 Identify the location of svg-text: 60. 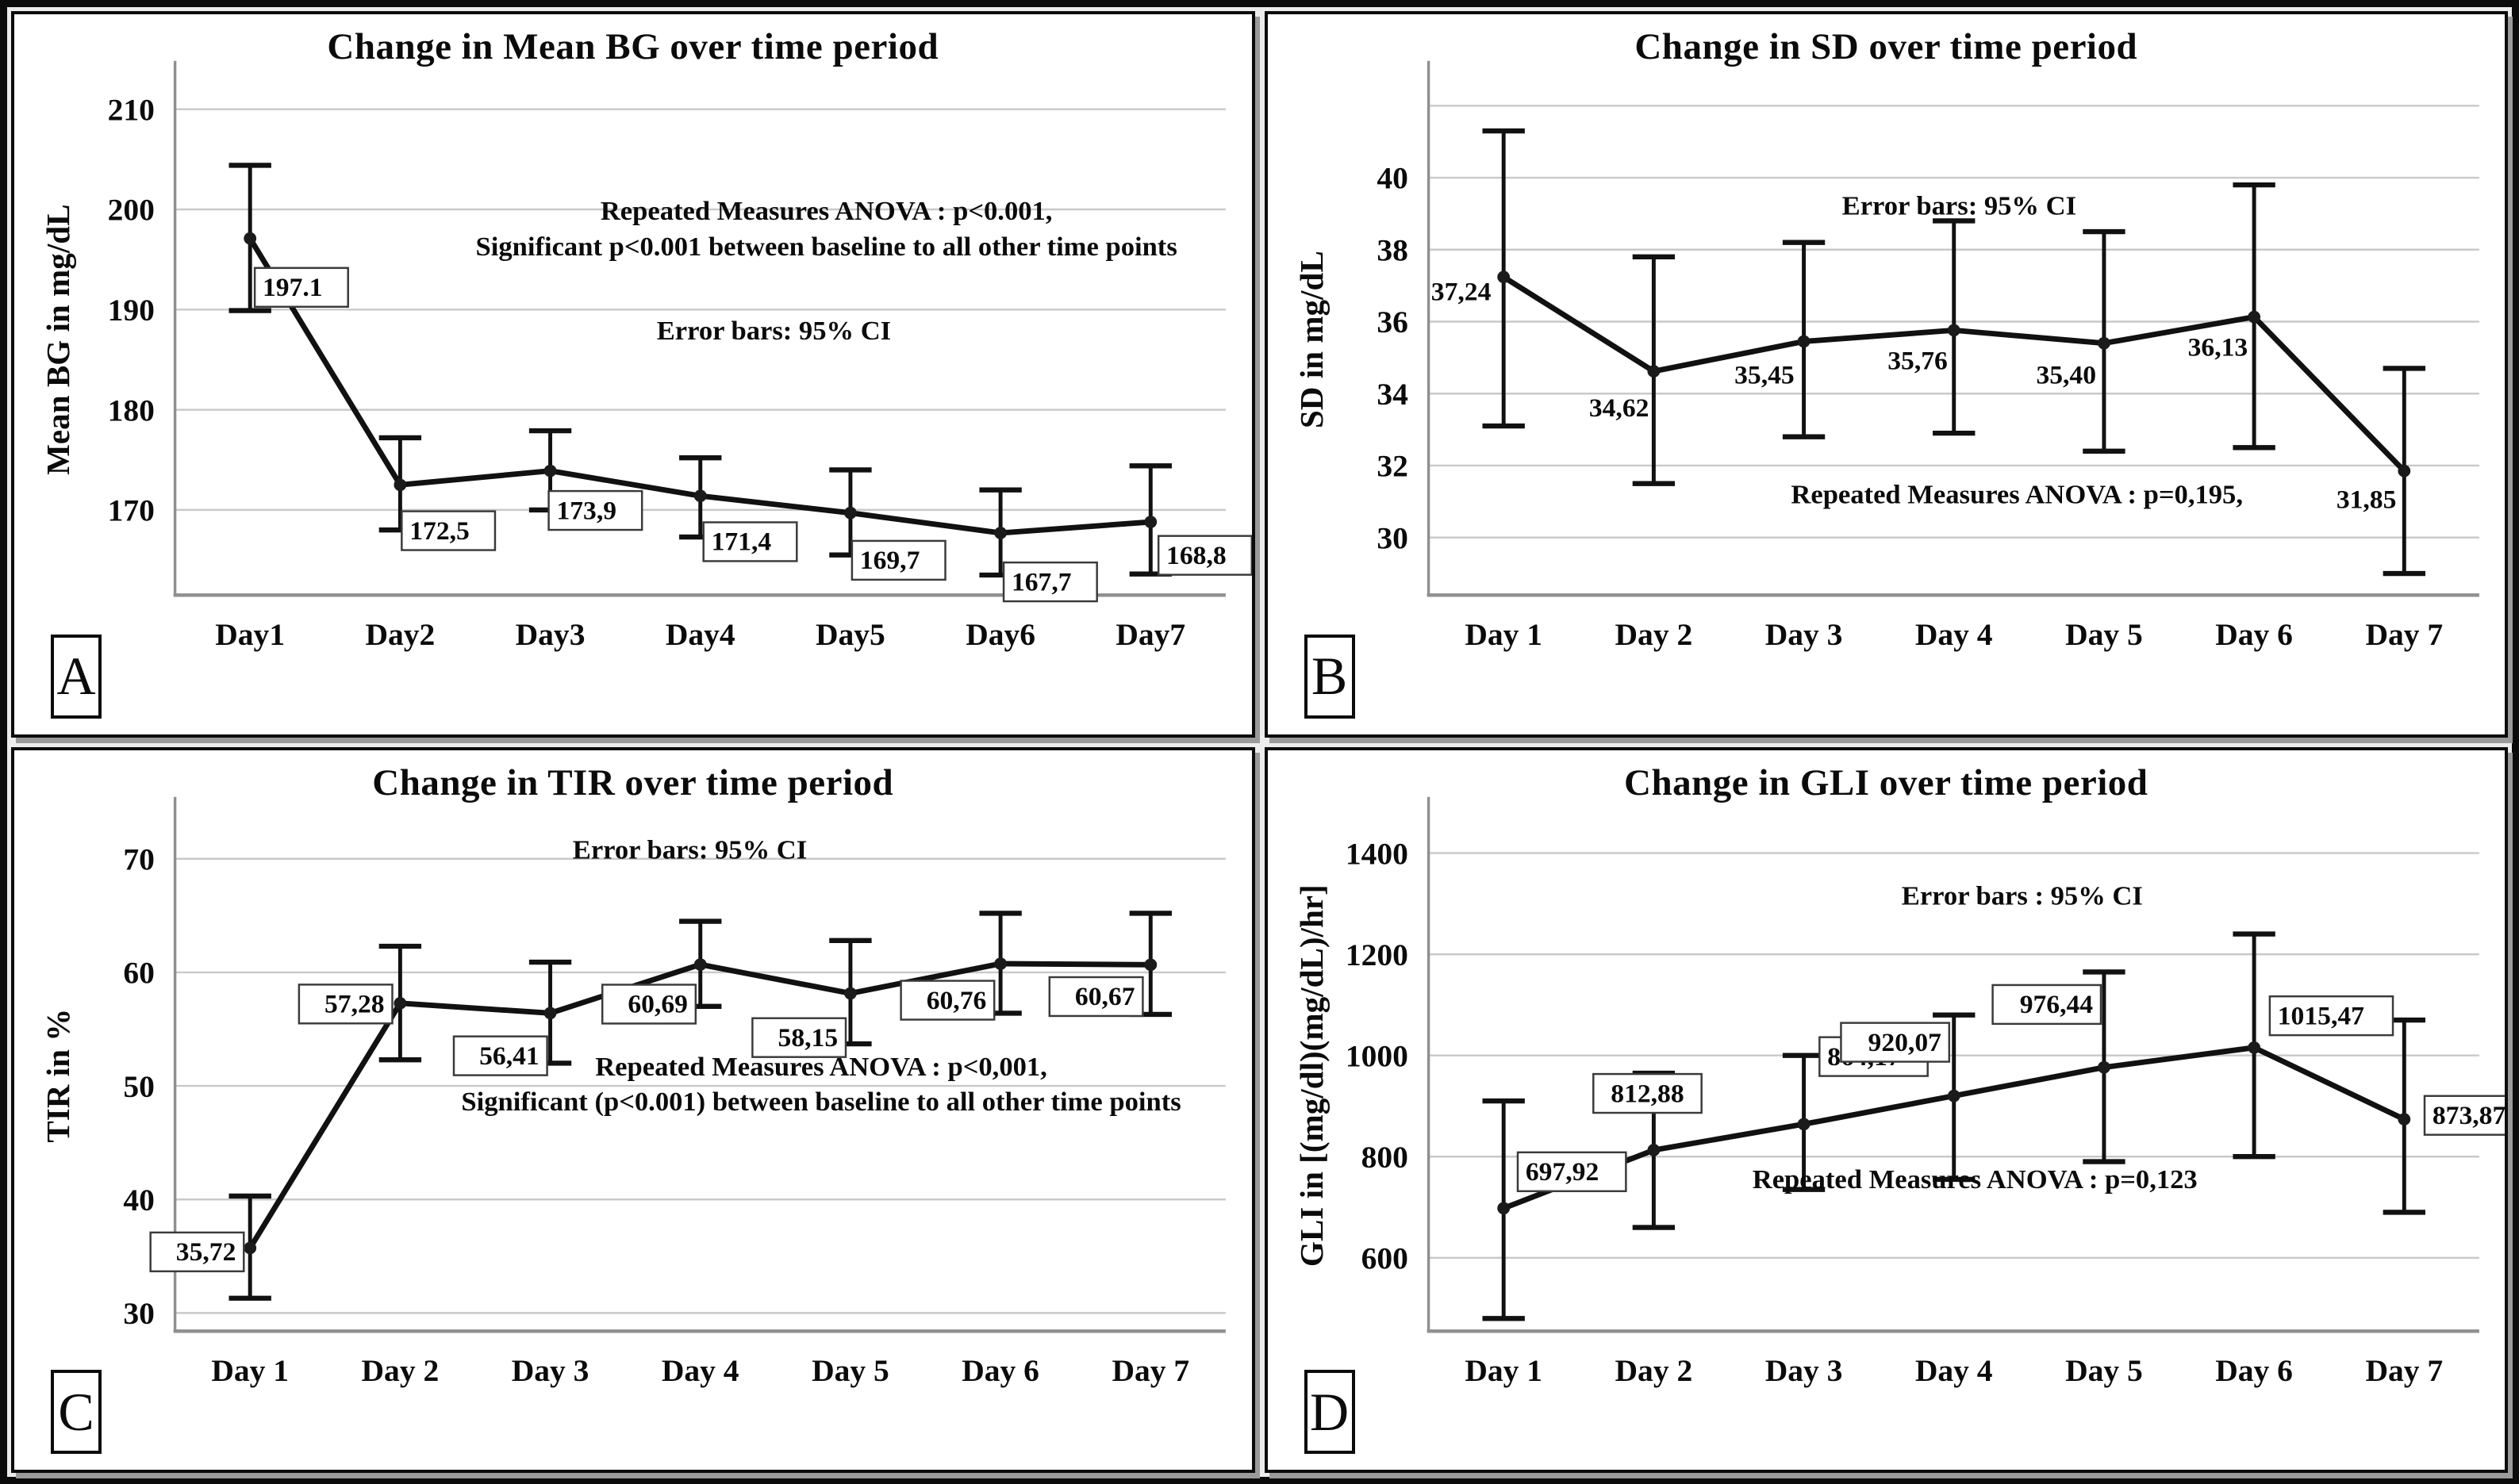
(139, 973).